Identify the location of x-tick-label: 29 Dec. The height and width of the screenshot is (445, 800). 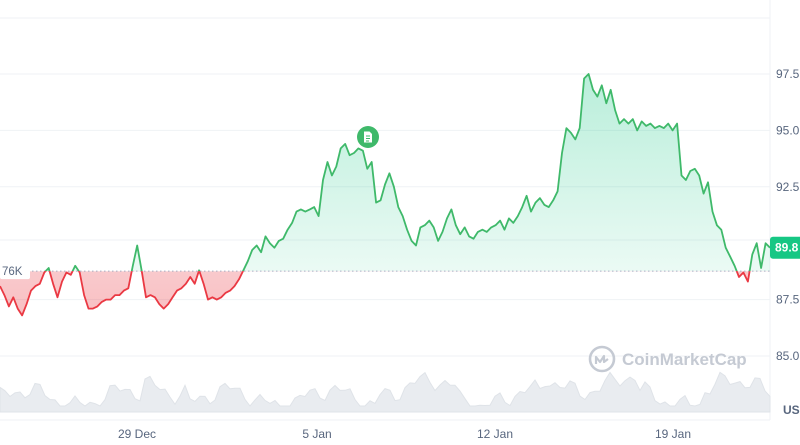
(137, 434).